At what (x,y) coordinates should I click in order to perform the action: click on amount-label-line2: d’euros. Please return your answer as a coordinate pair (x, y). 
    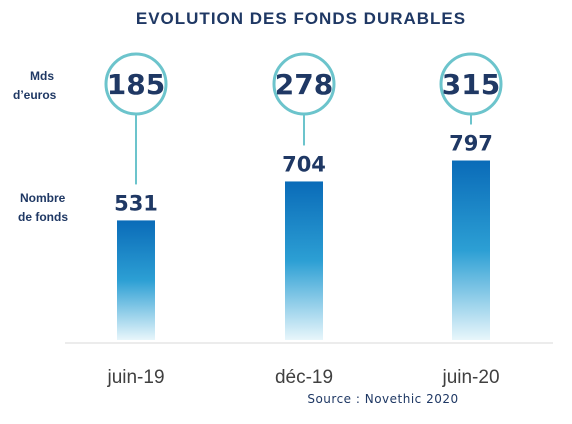
    Looking at the image, I should click on (35, 95).